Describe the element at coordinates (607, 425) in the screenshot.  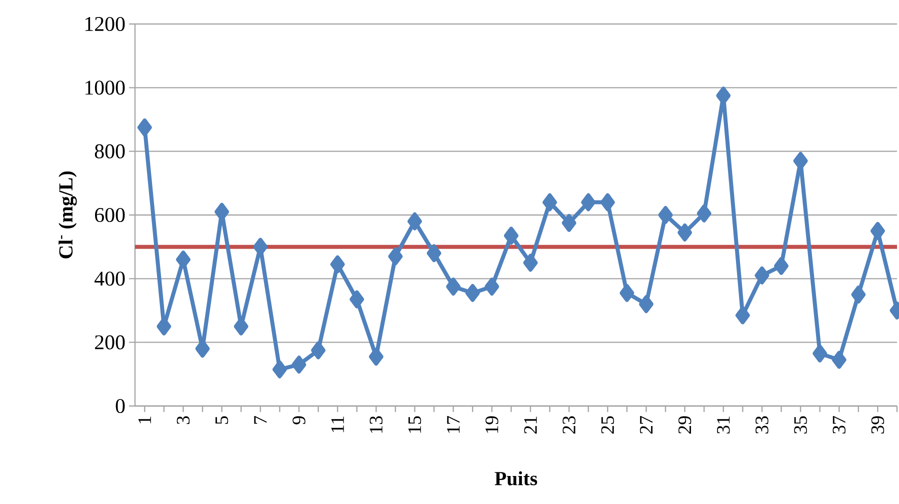
I see `x-tick-label: 25` at that location.